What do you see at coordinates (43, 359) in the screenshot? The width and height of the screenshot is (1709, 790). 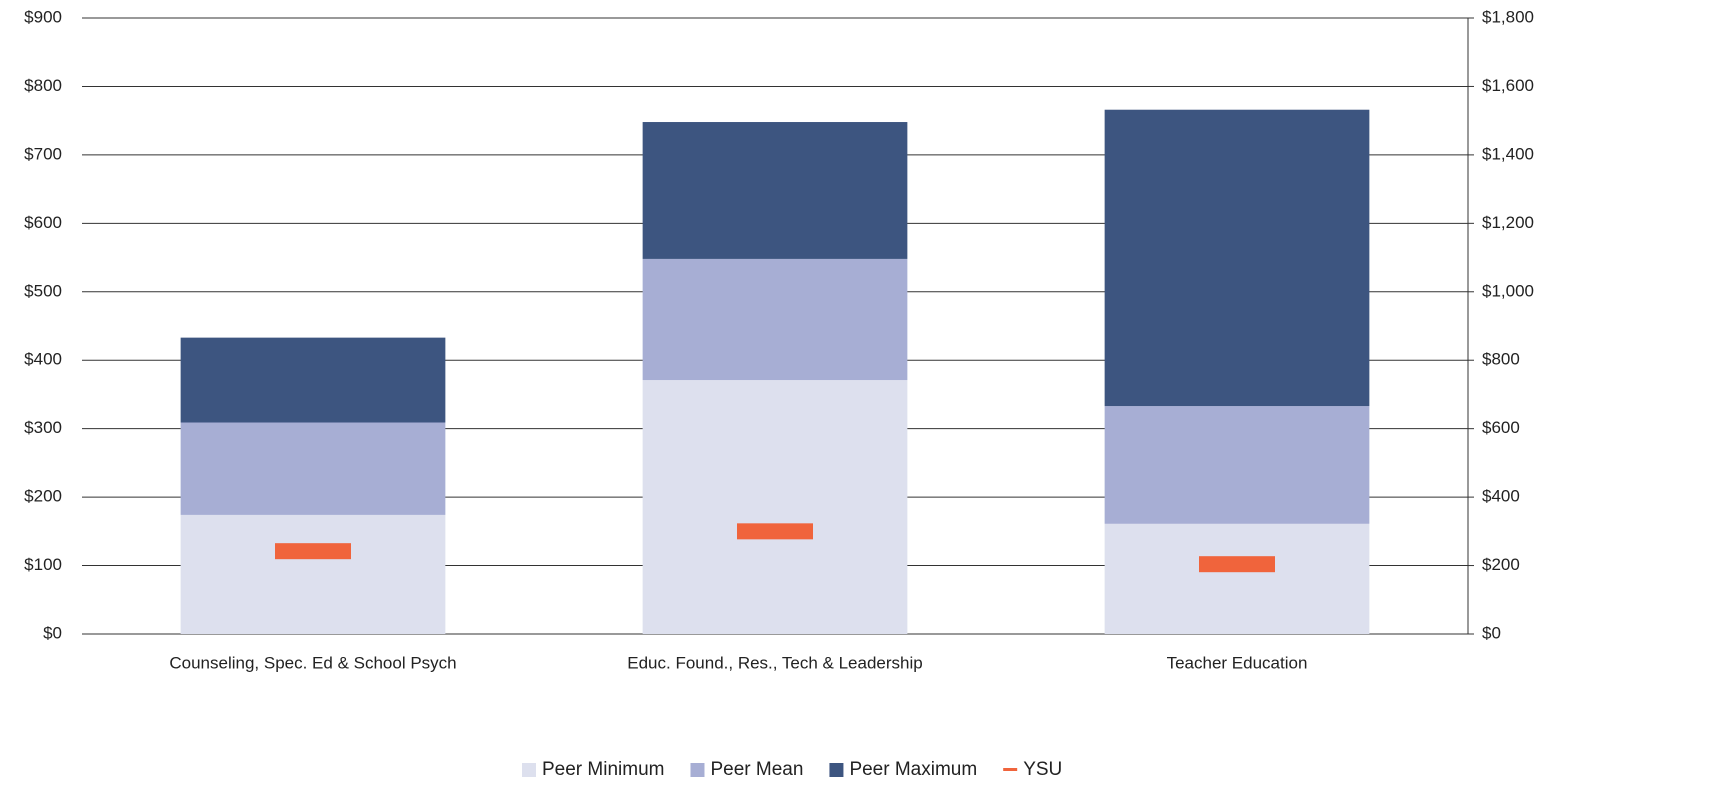 I see `y-tick-label: $400` at bounding box center [43, 359].